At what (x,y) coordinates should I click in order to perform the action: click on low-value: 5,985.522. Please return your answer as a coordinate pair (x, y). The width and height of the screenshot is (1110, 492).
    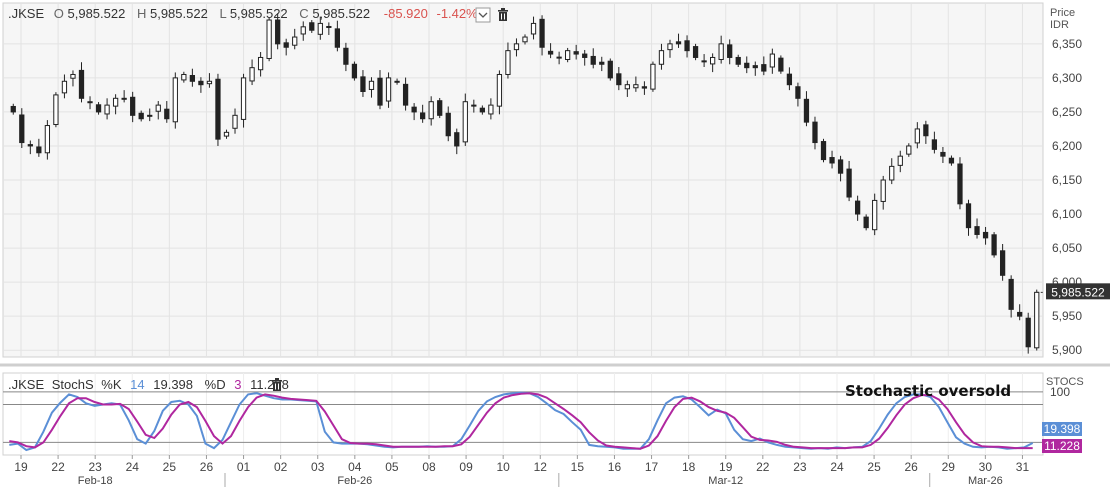
    Looking at the image, I should click on (259, 13).